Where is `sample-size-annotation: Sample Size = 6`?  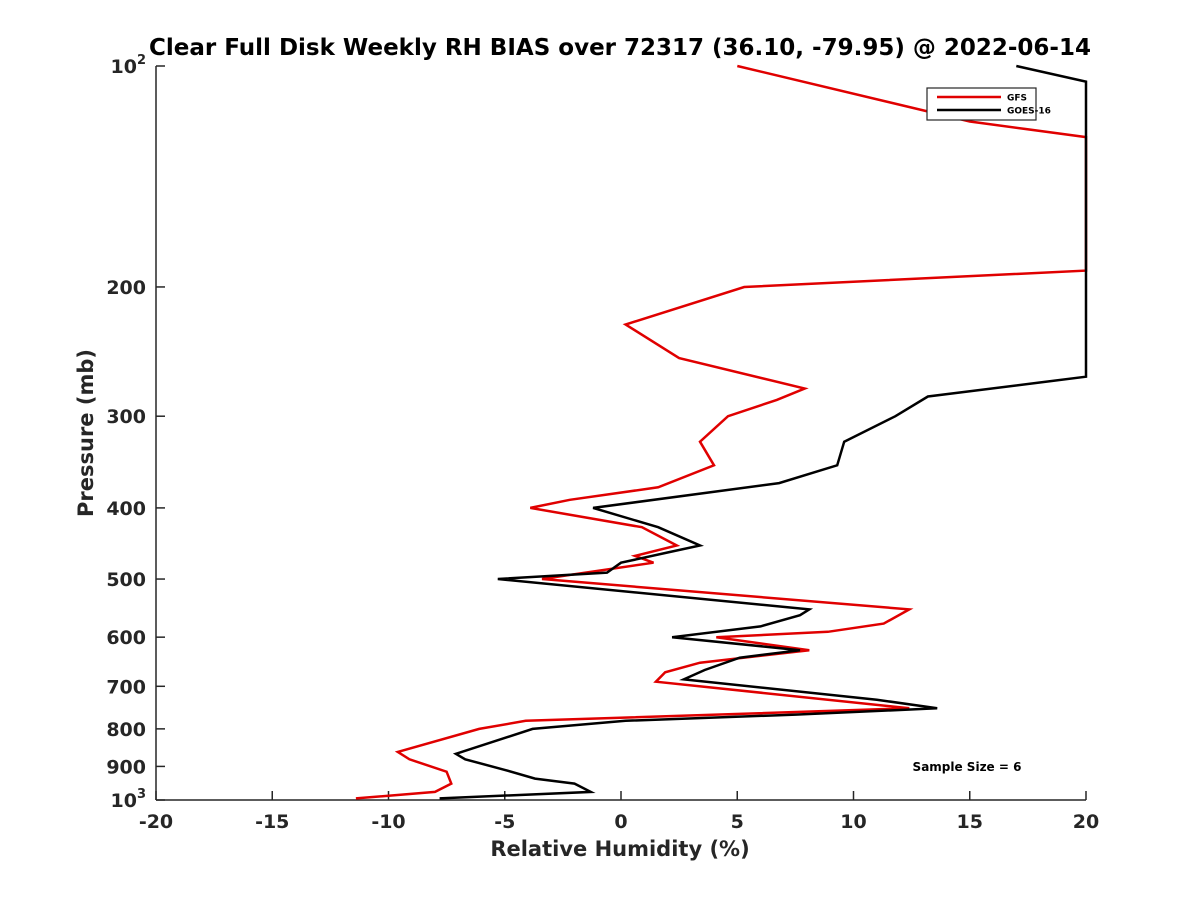
sample-size-annotation: Sample Size = 6 is located at coordinates (967, 767).